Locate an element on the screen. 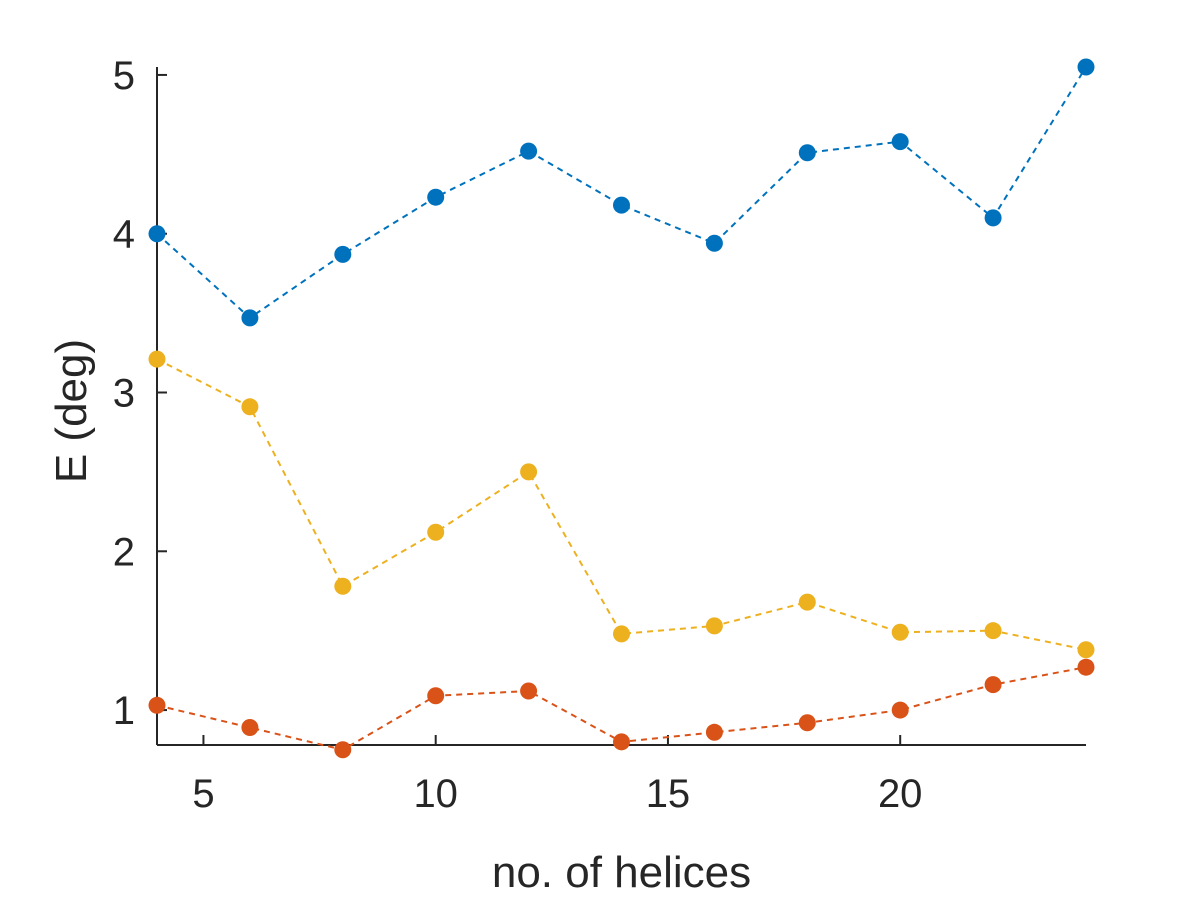 Image resolution: width=1200 pixels, height=900 pixels. y-tick-label: 4 is located at coordinates (124, 235).